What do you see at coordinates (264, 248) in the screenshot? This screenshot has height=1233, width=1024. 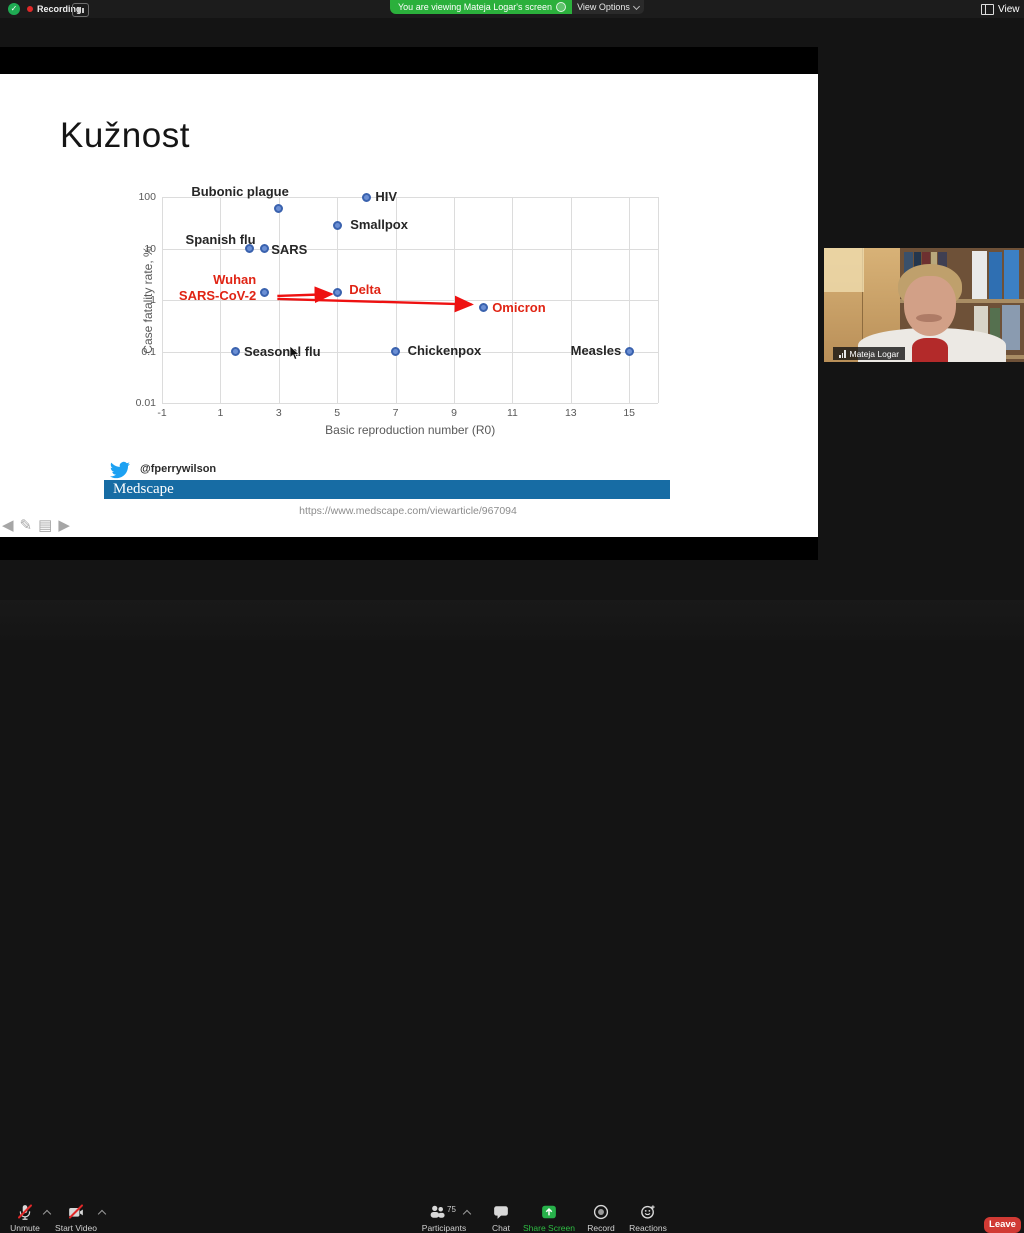 I see `point-sars` at bounding box center [264, 248].